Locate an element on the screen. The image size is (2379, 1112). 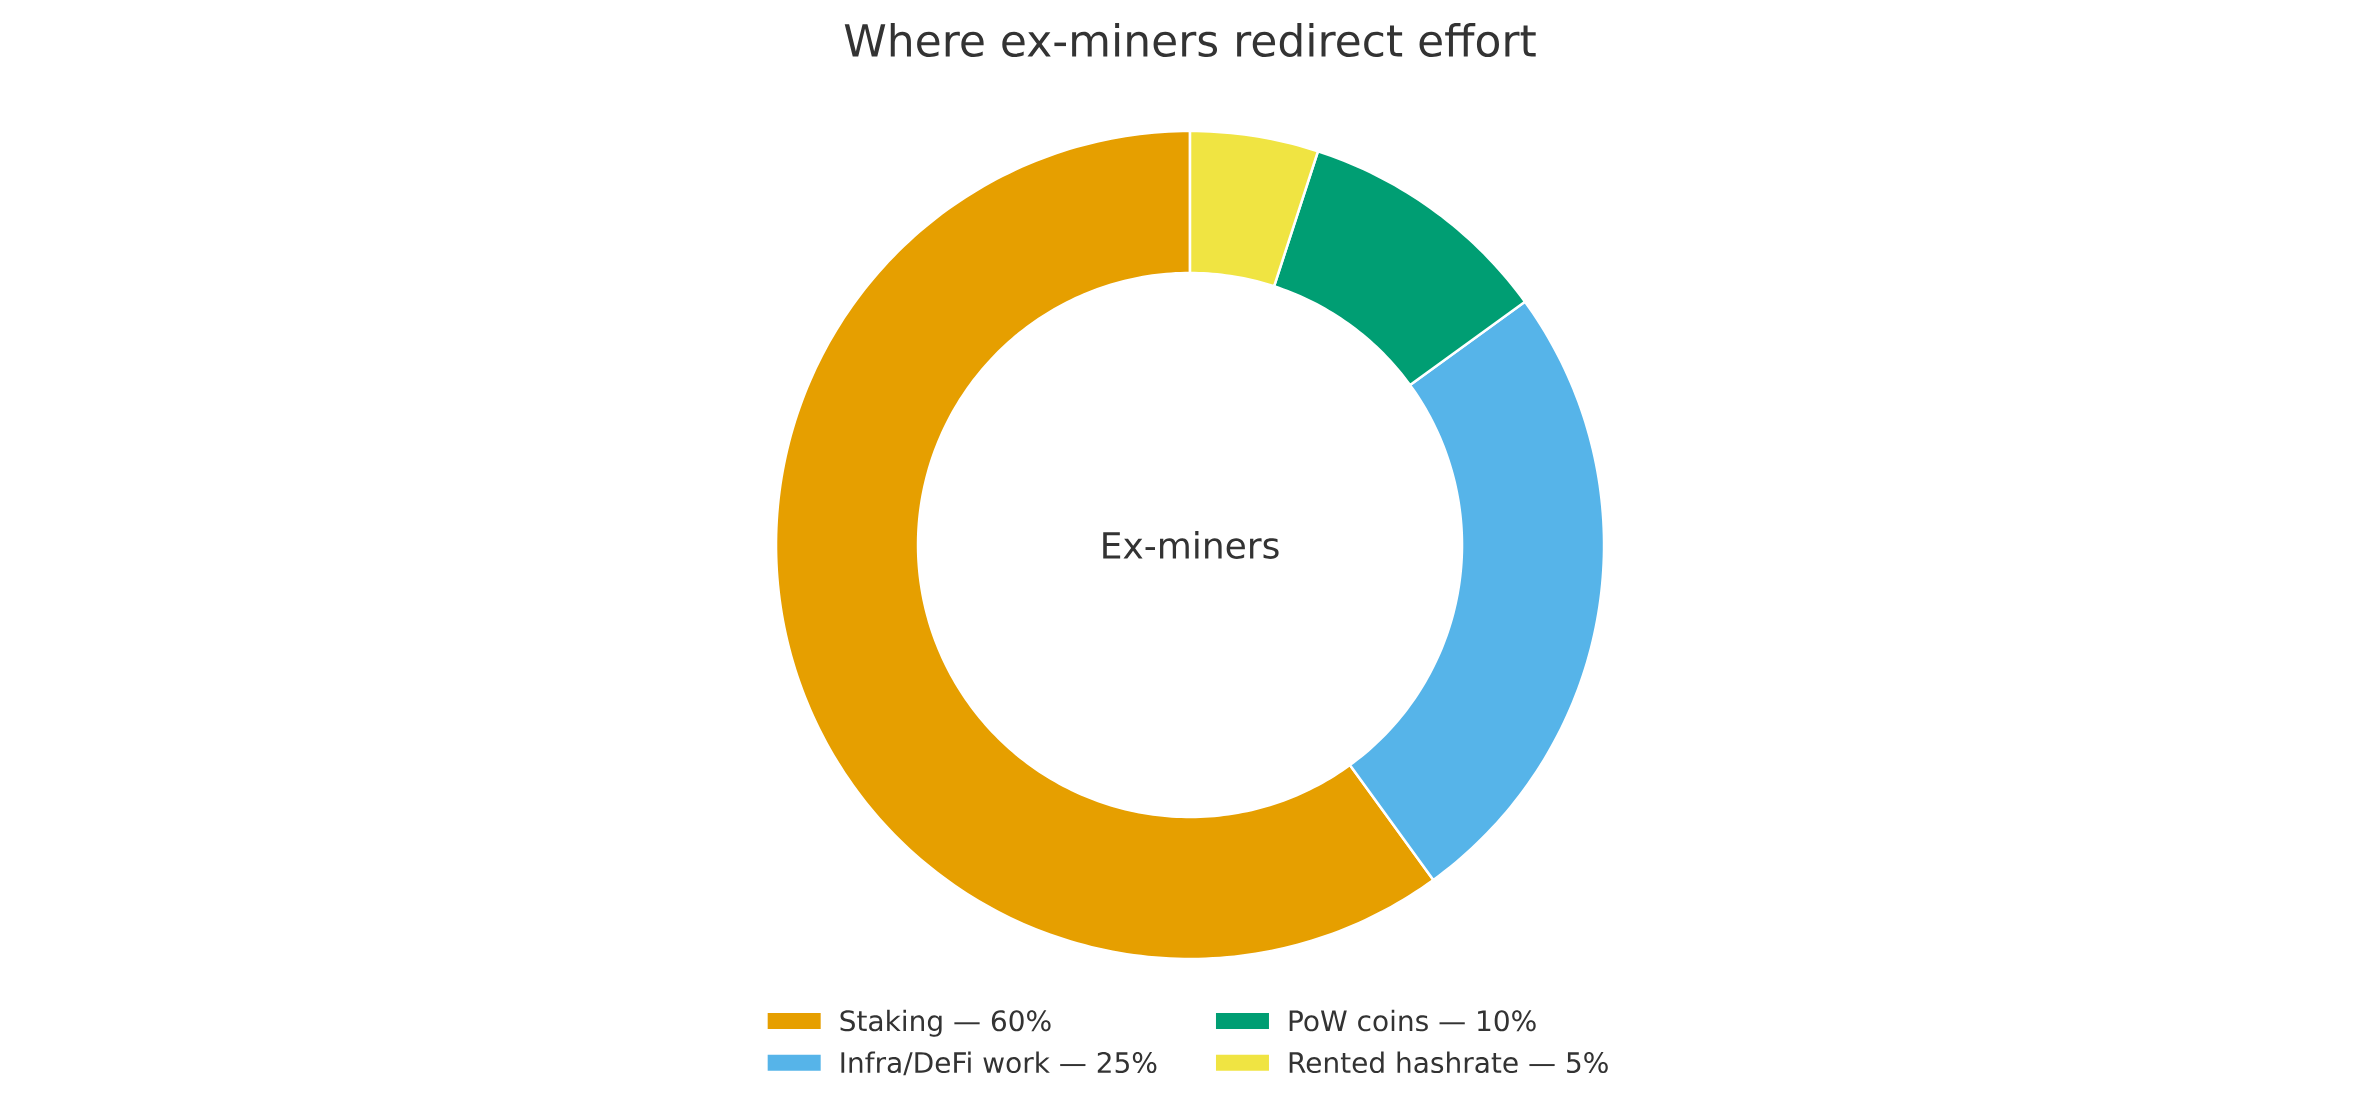
chart-title: Where ex-miners redirect effort is located at coordinates (1190, 40).